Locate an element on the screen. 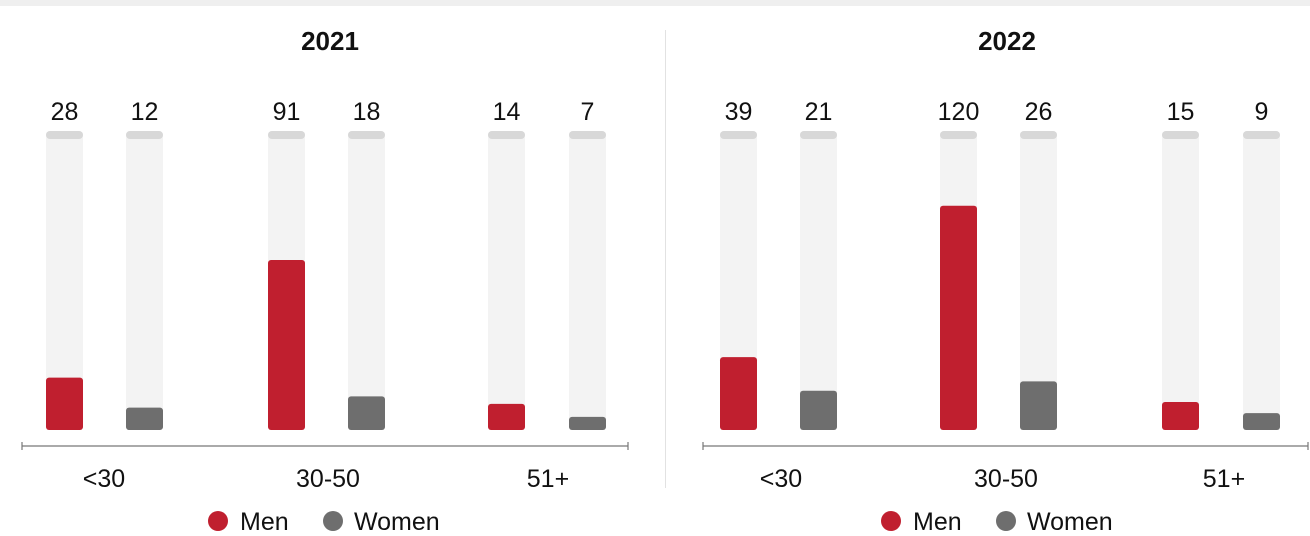 The height and width of the screenshot is (536, 1310). data-label-2021-men-1: 91 is located at coordinates (287, 112).